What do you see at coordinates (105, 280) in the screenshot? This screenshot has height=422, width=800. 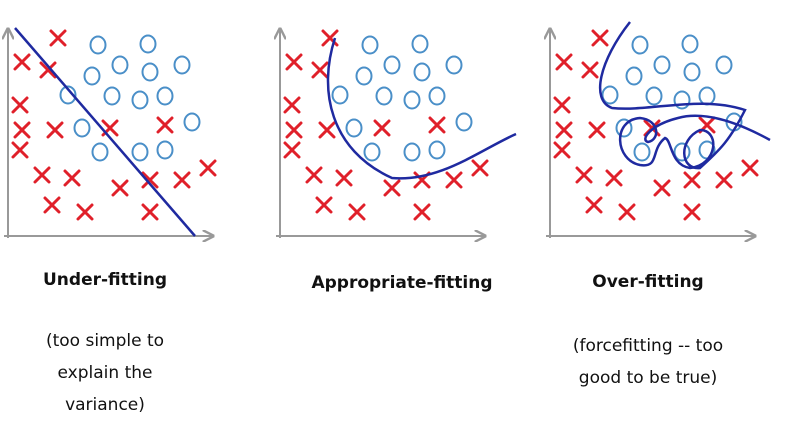 I see `panel-title: Under-fitting` at bounding box center [105, 280].